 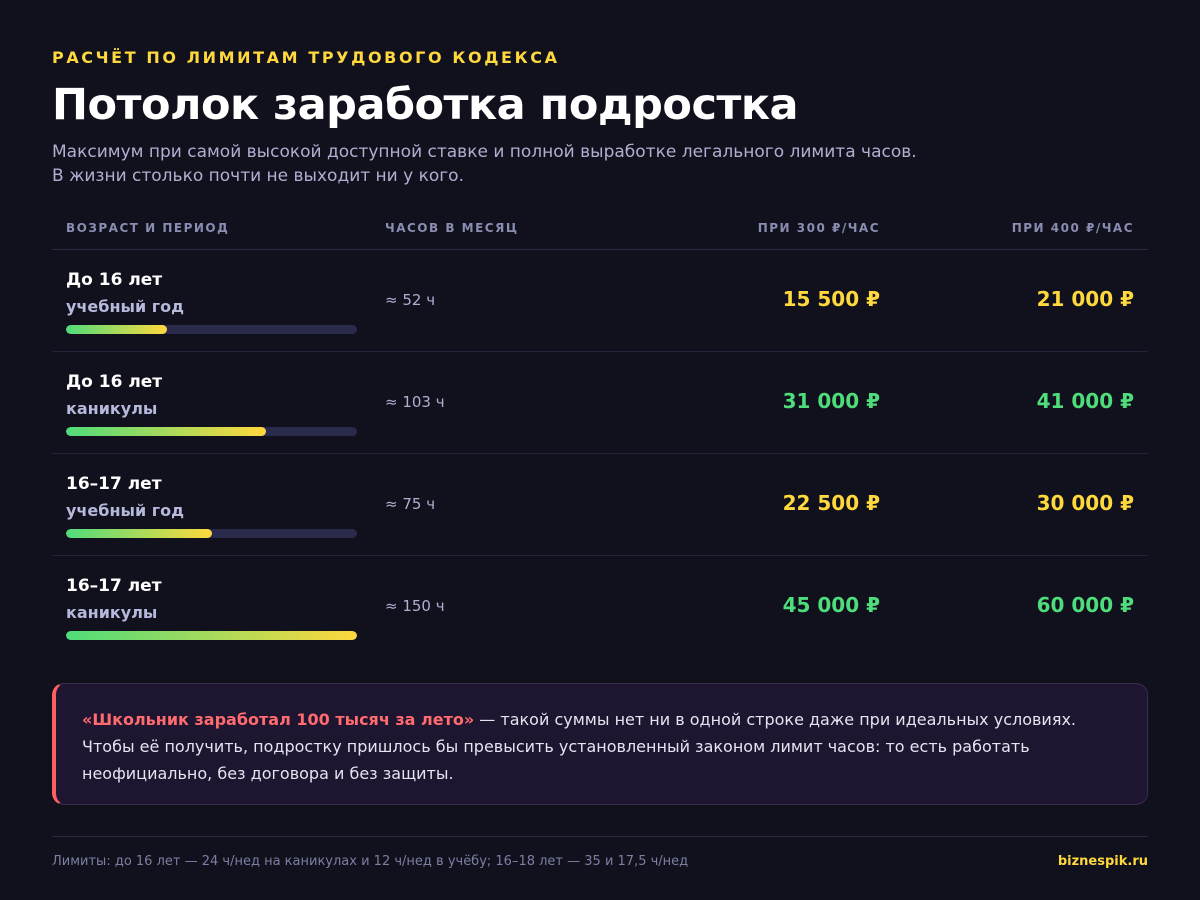 What do you see at coordinates (415, 402) in the screenshot?
I see `row-hours: ≈ 103 ч` at bounding box center [415, 402].